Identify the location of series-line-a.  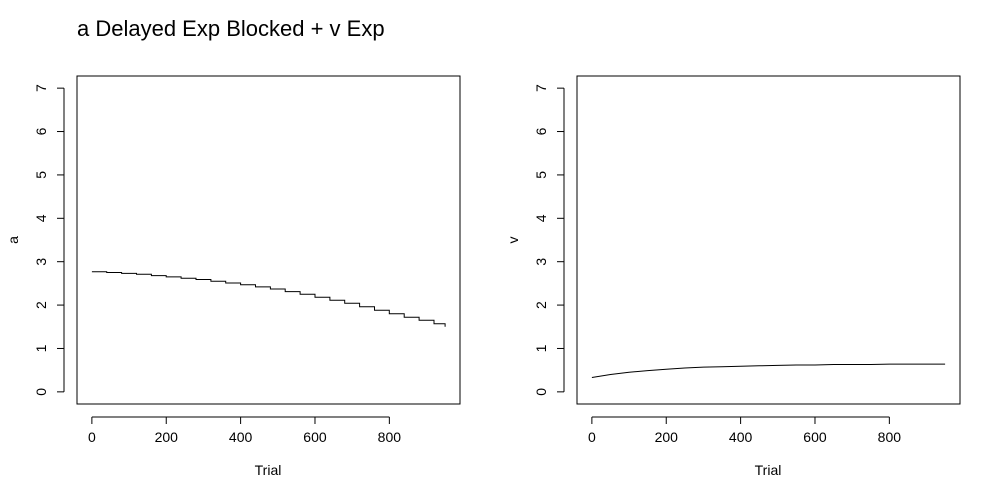
(268, 299).